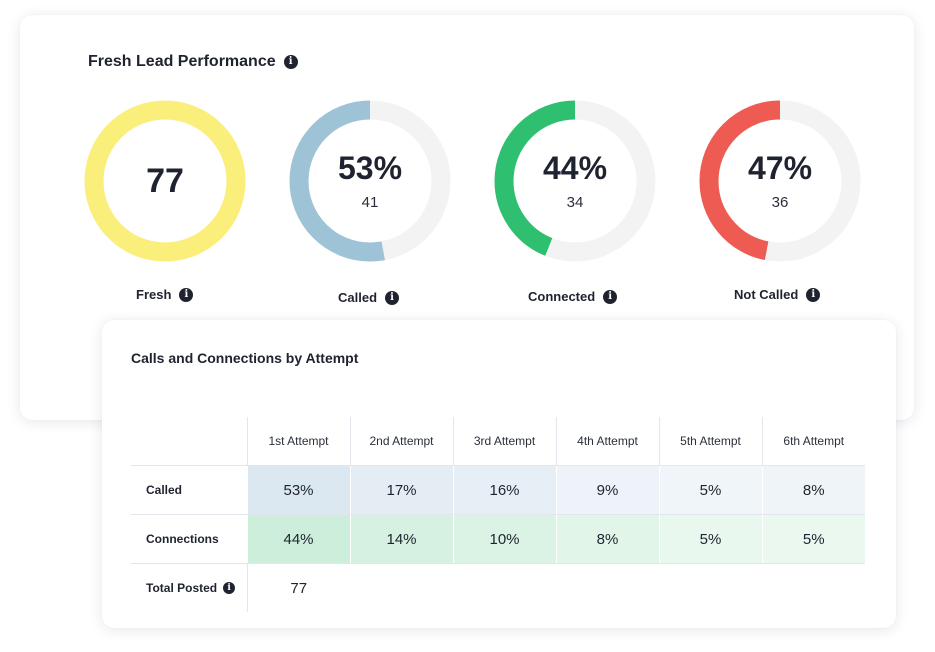 Image resolution: width=935 pixels, height=652 pixels. I want to click on fresh-value: 77, so click(165, 181).